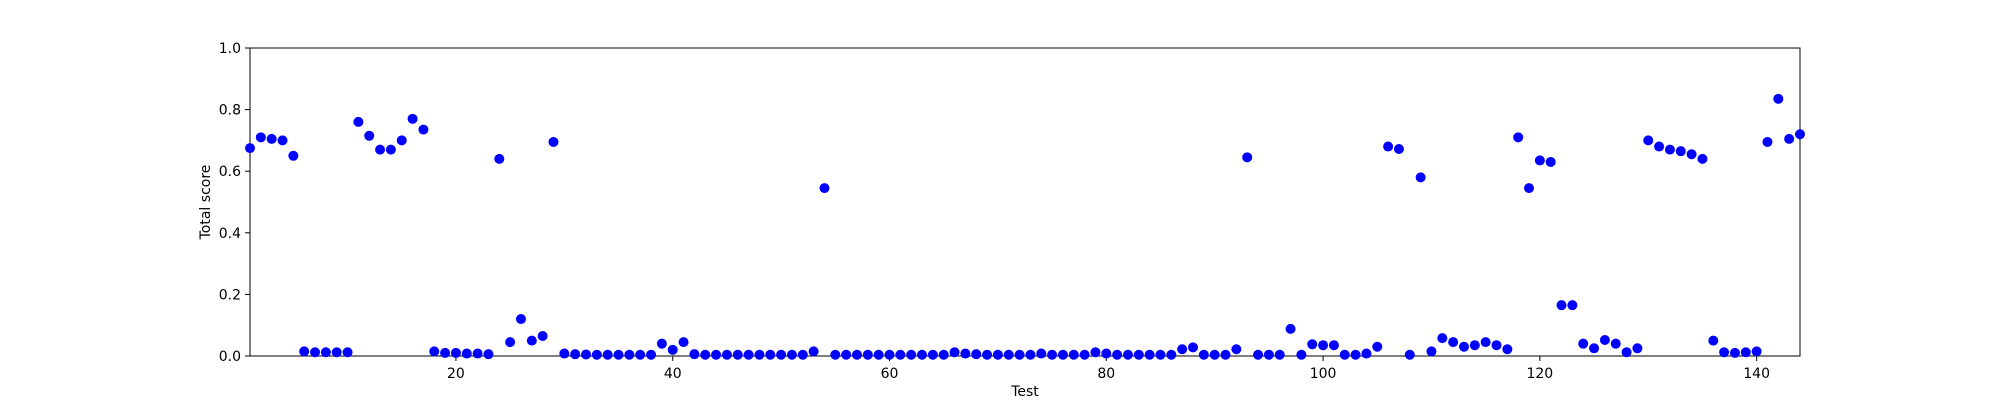  I want to click on x-tick-label: 120, so click(1539, 374).